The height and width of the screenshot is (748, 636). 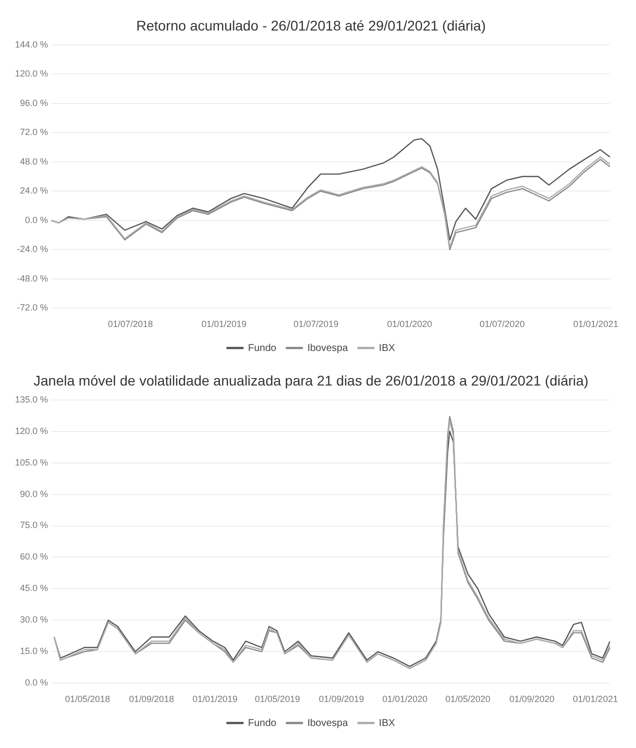 What do you see at coordinates (34, 588) in the screenshot?
I see `y-tick-label: 45.0 %` at bounding box center [34, 588].